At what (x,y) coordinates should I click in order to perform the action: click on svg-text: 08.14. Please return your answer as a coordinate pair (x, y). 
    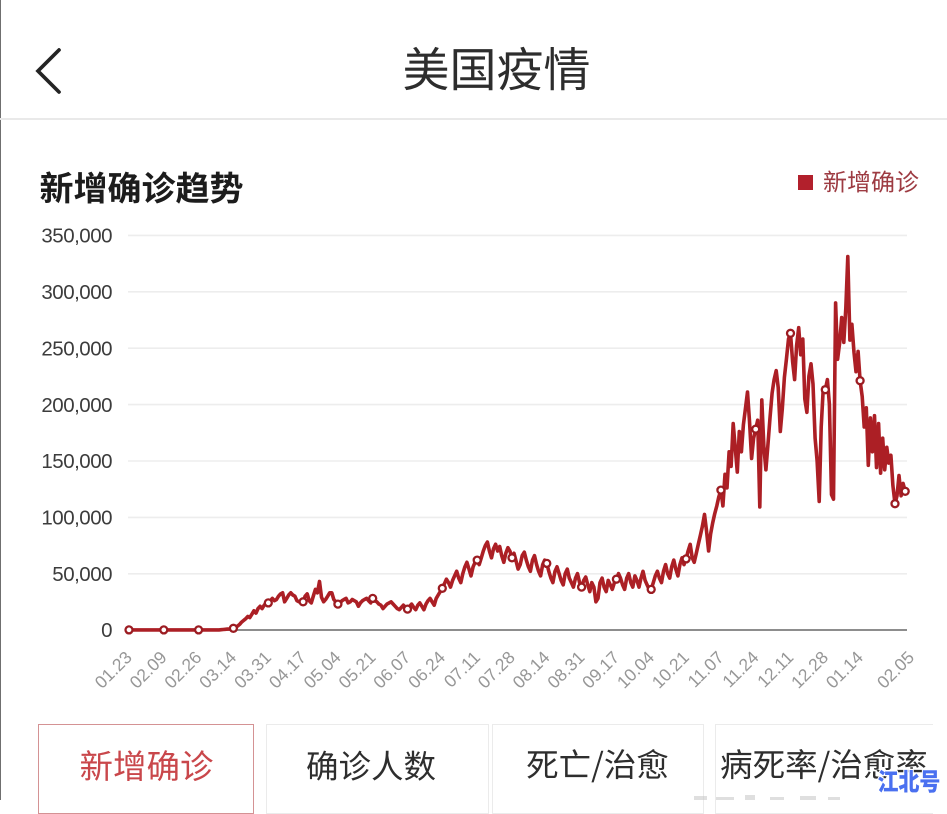
    Looking at the image, I should click on (531, 669).